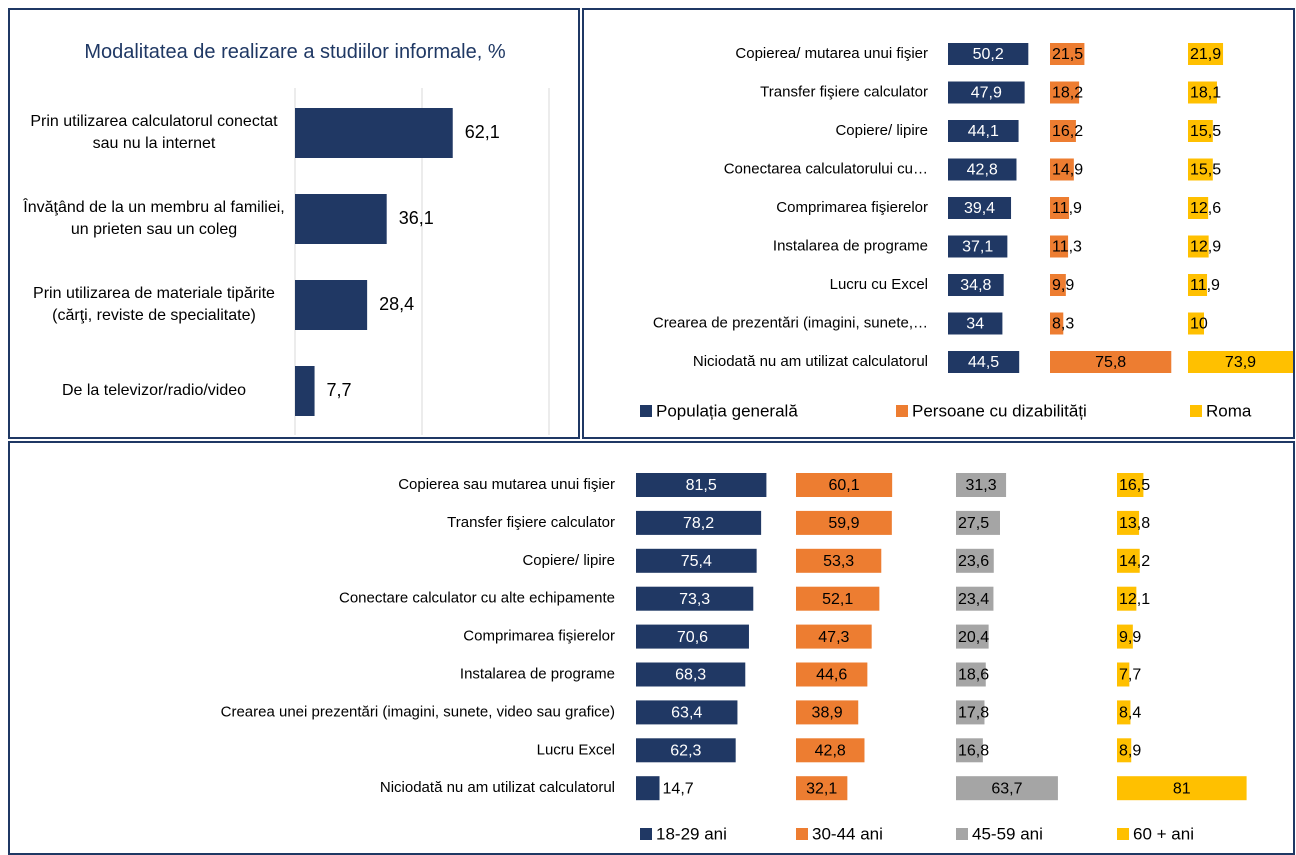 Image resolution: width=1296 pixels, height=855 pixels. I want to click on value-label: 68,3, so click(690, 675).